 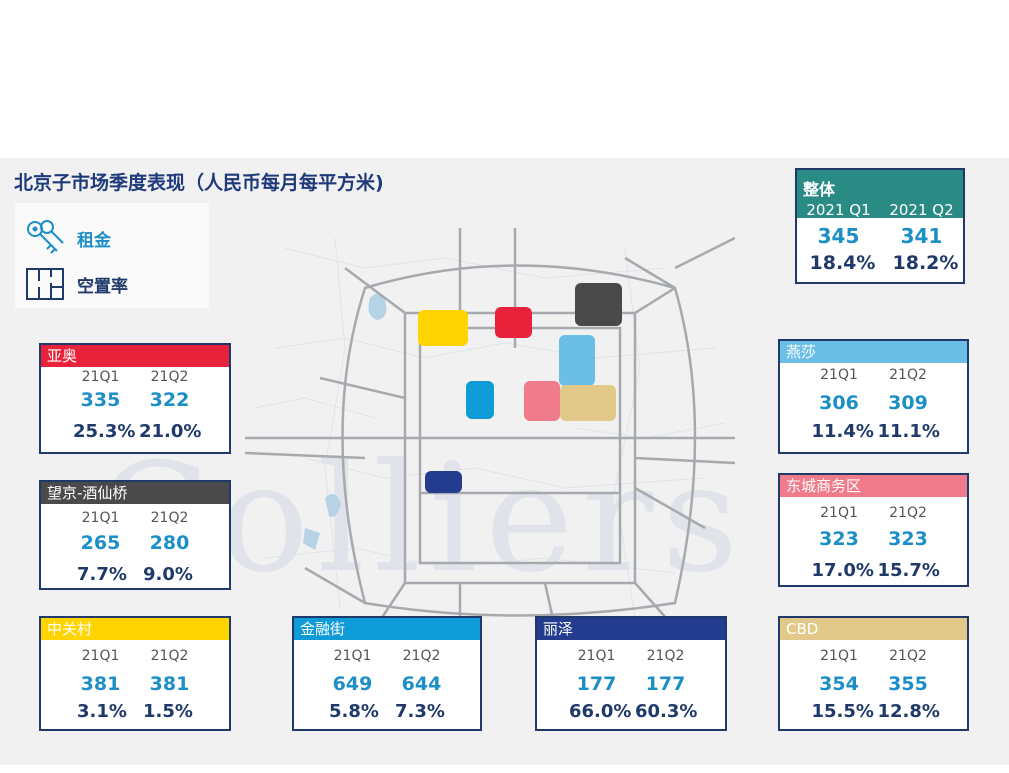 I want to click on rent-q1: 177, so click(x=596, y=684).